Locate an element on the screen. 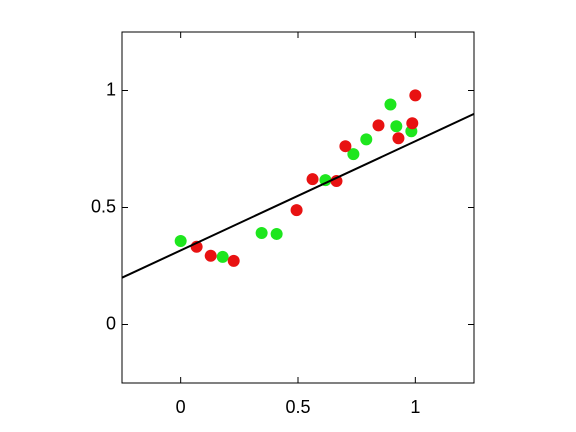 The width and height of the screenshot is (576, 432). y-tick-label: 0.5 is located at coordinates (103, 206).